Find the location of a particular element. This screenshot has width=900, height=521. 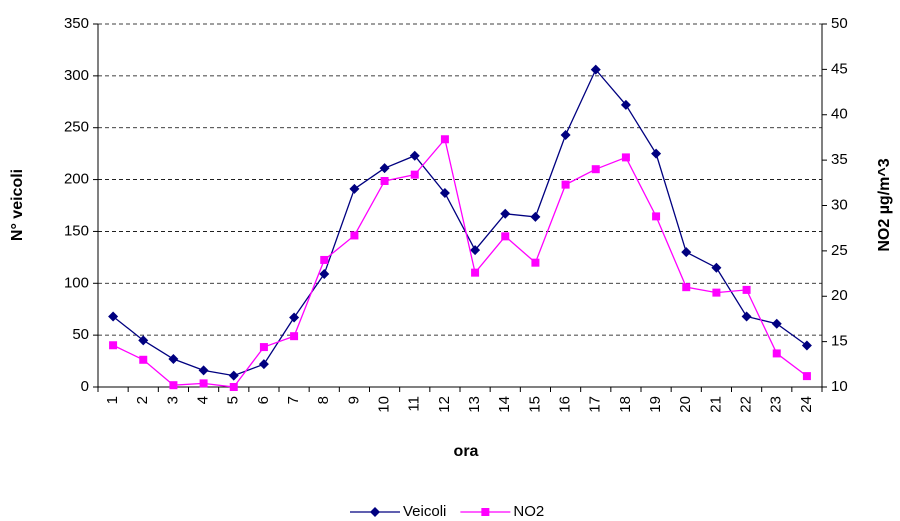

y-tick-label: 200 is located at coordinates (76, 179).